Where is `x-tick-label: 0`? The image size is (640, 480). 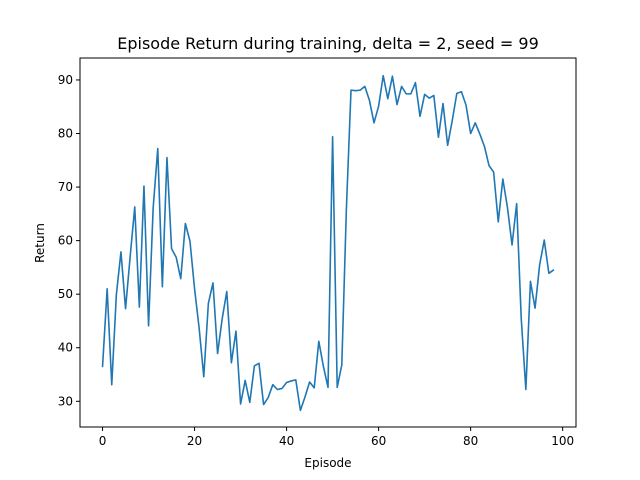 x-tick-label: 0 is located at coordinates (103, 441).